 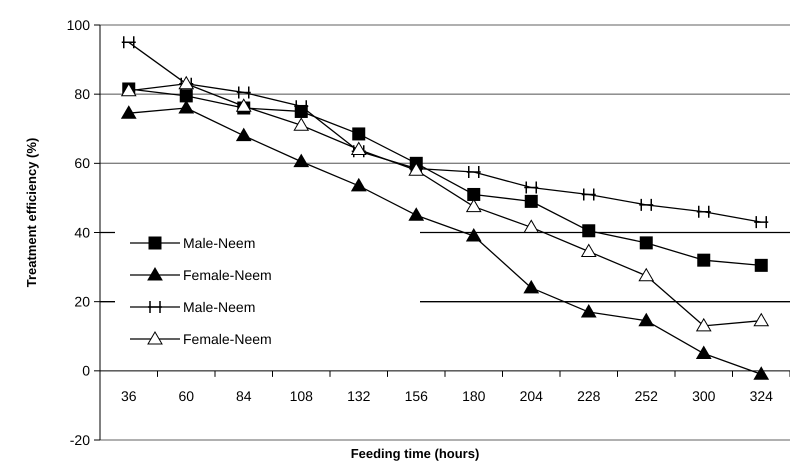 What do you see at coordinates (80, 440) in the screenshot?
I see `y-tick-label: -20` at bounding box center [80, 440].